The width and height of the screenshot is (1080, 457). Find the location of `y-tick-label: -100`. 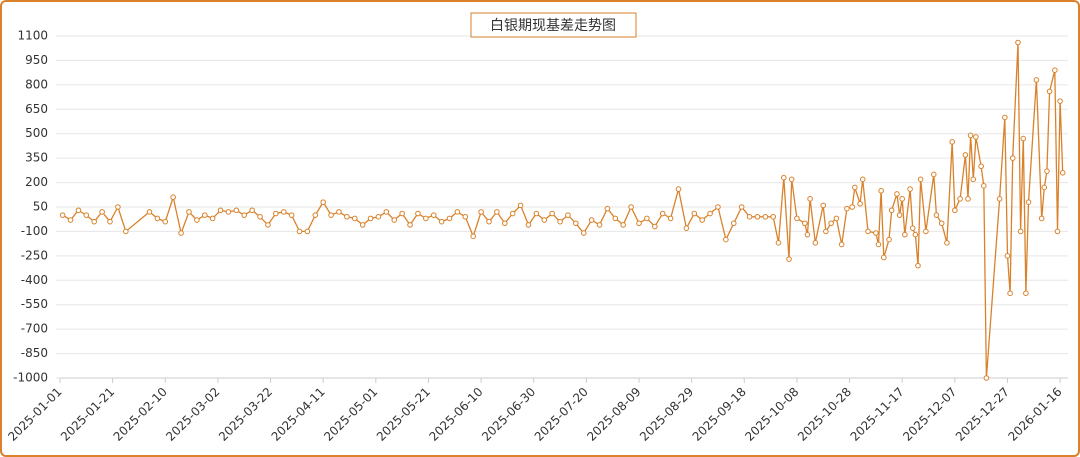

y-tick-label: -100 is located at coordinates (34, 231).